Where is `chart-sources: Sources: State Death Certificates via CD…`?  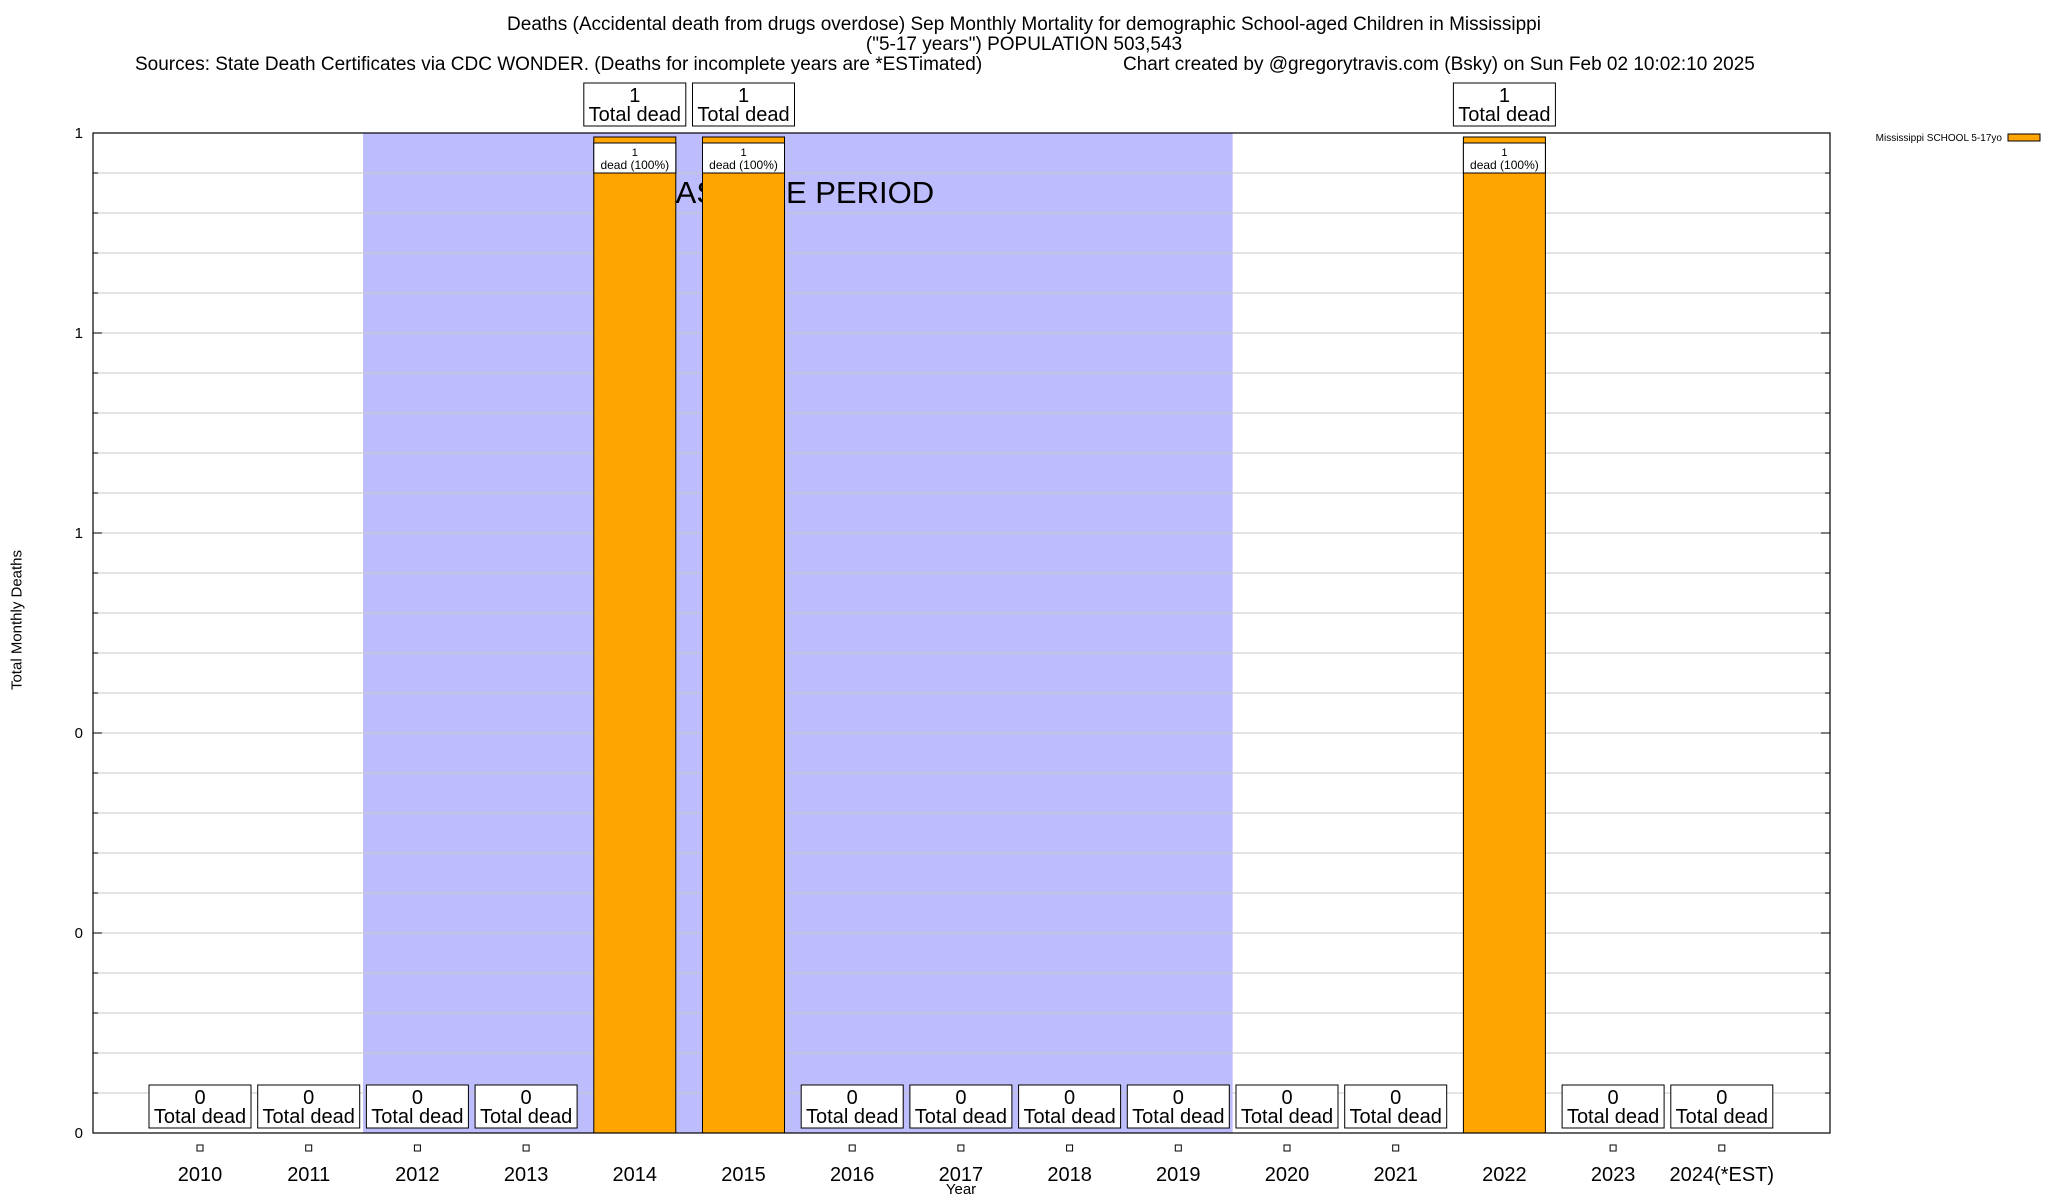
chart-sources: Sources: State Death Certificates via CD… is located at coordinates (559, 64).